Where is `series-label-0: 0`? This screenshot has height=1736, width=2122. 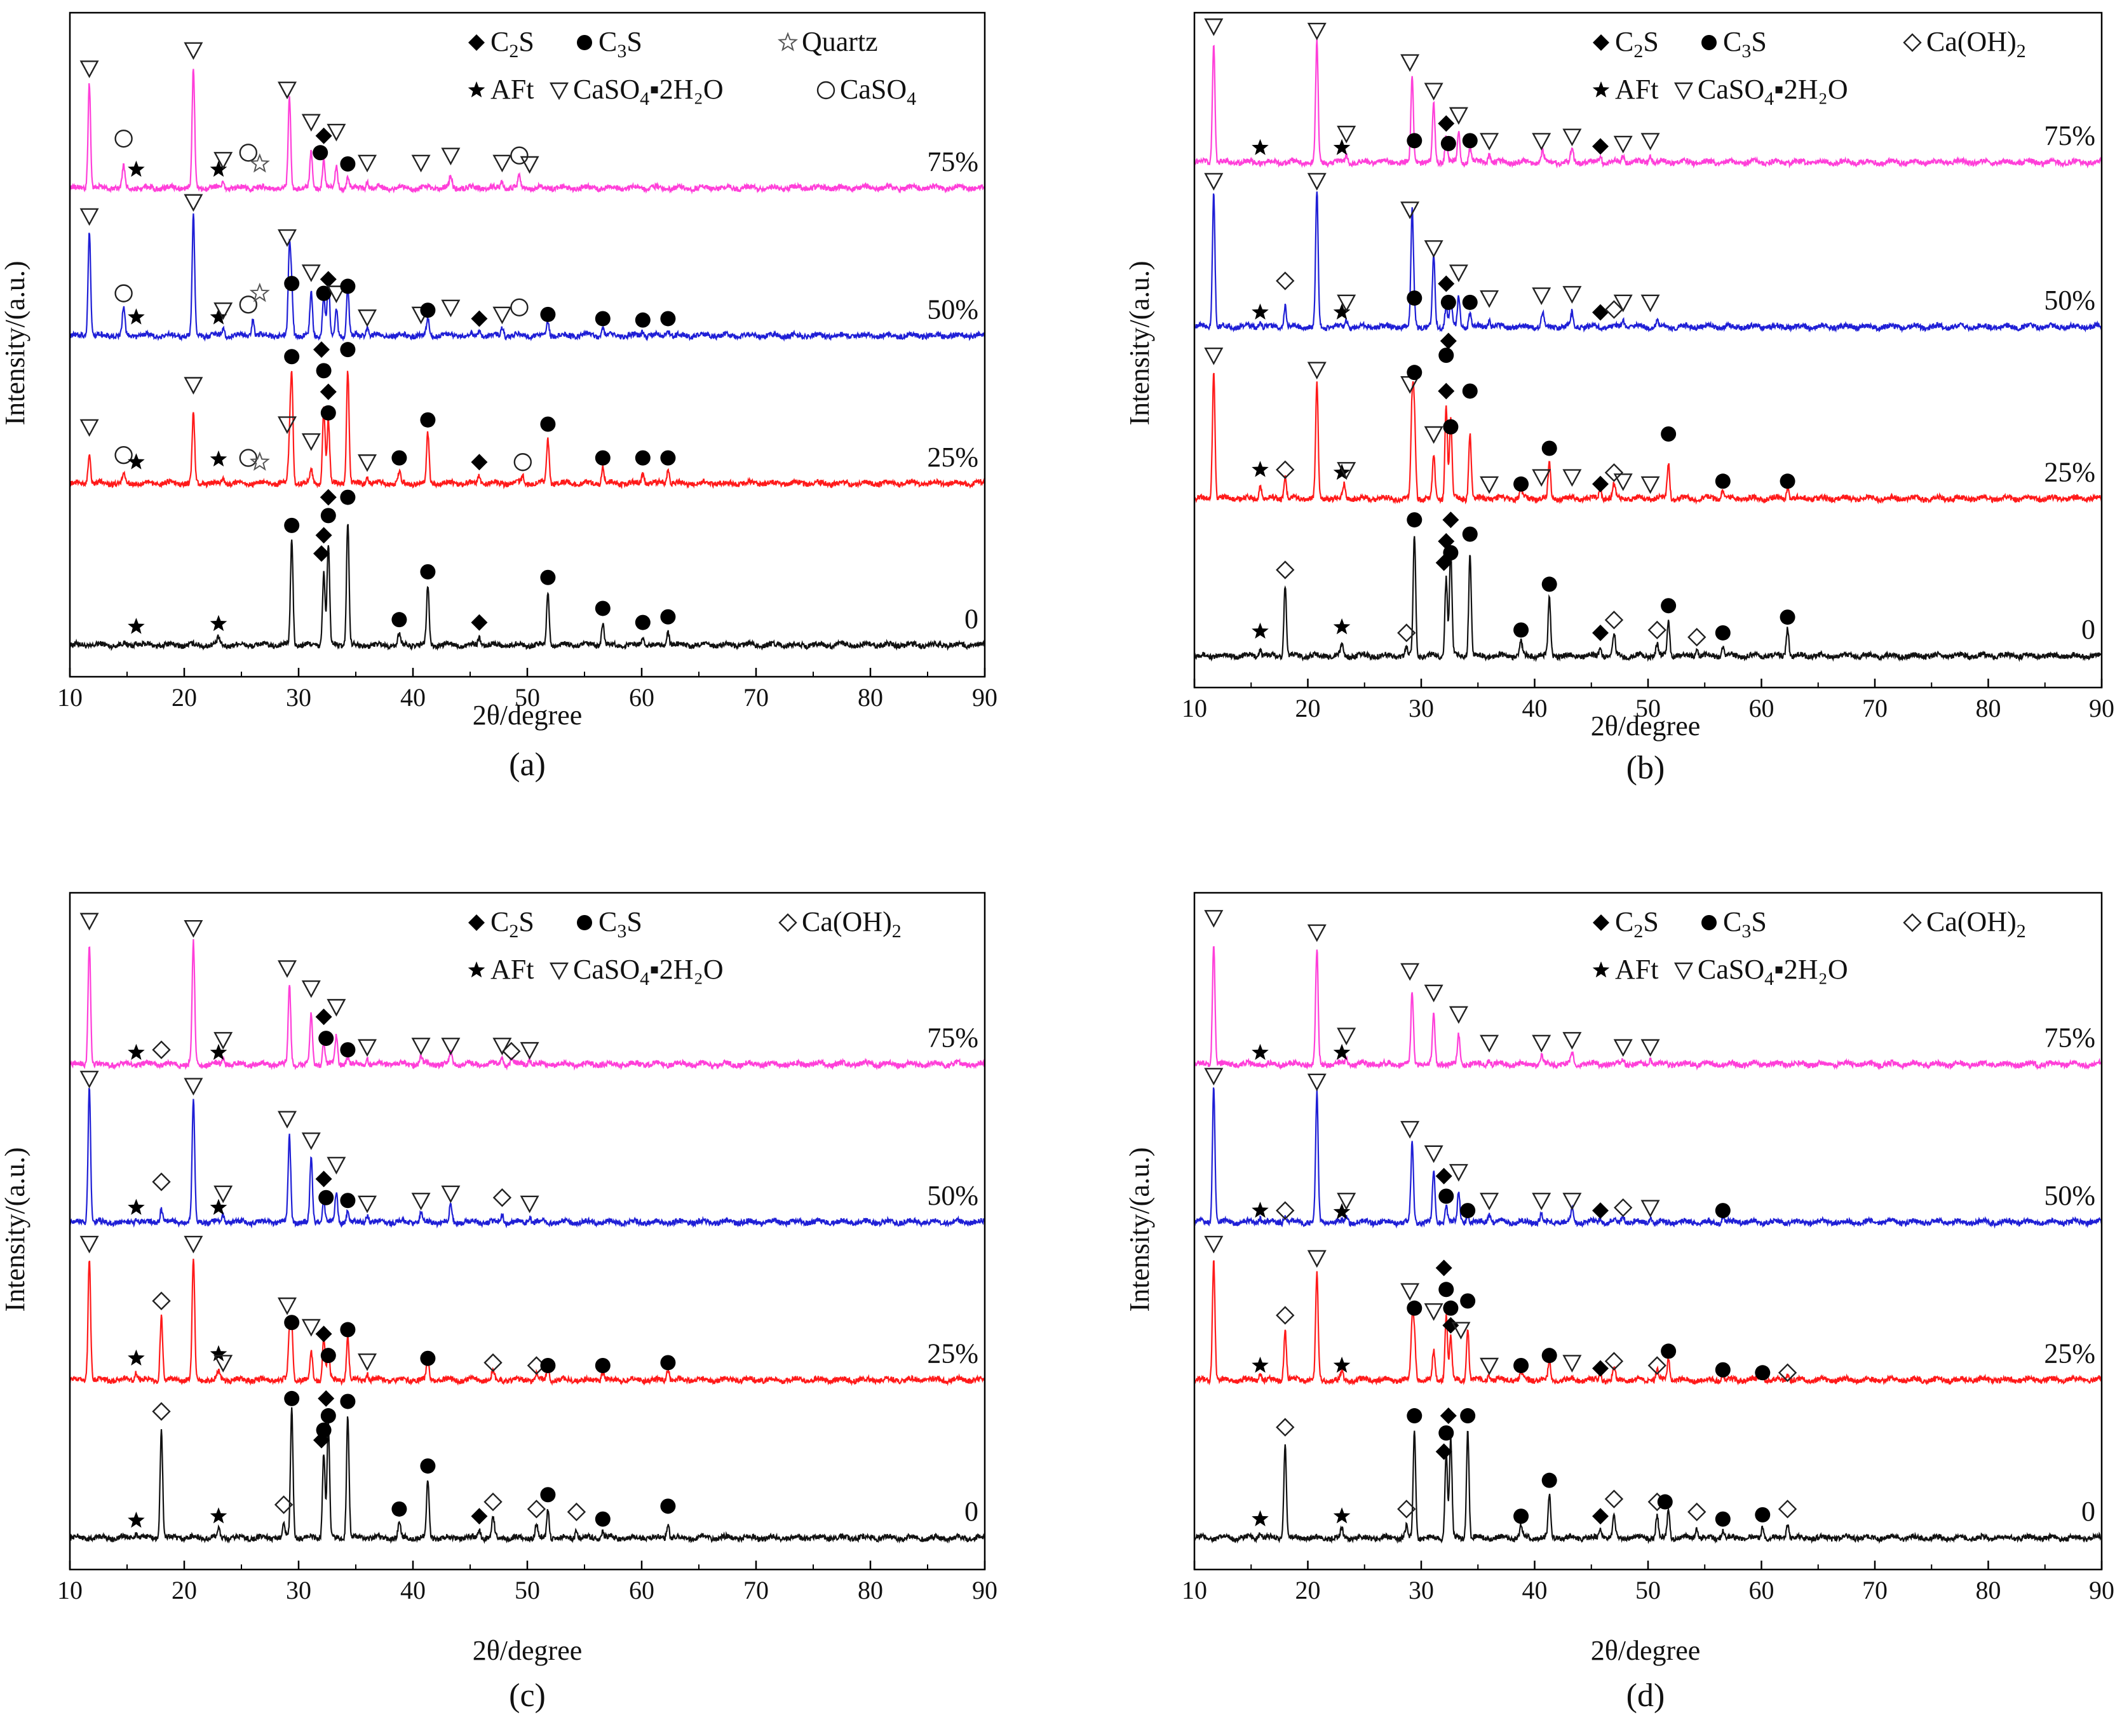
series-label-0: 0 is located at coordinates (971, 618).